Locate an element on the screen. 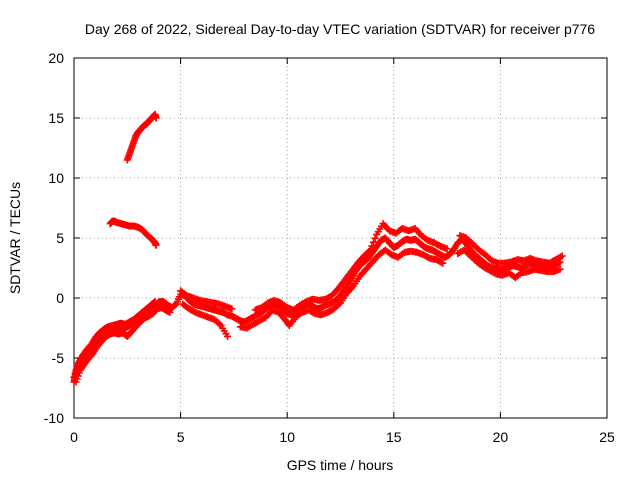 The image size is (640, 480). y-tick-label: 5 is located at coordinates (60, 238).